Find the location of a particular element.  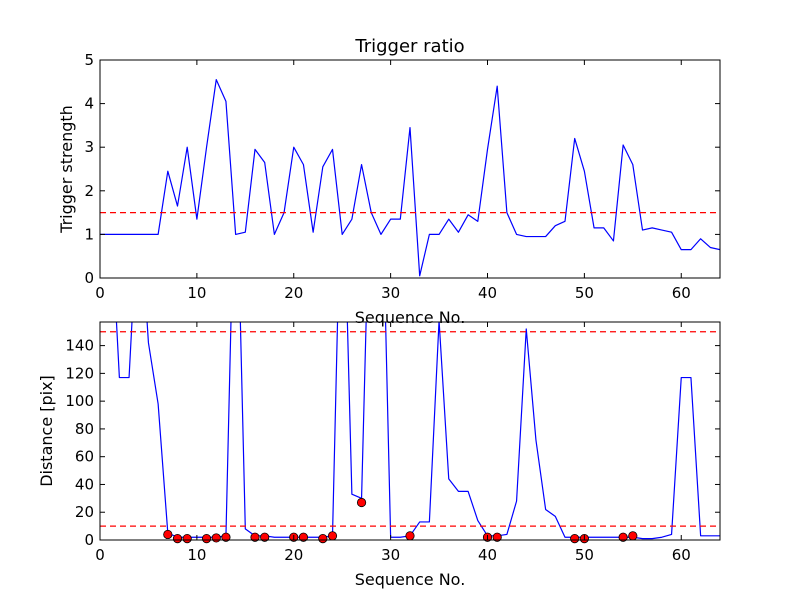

top-chart-x-tick-label: 30 is located at coordinates (390, 293).